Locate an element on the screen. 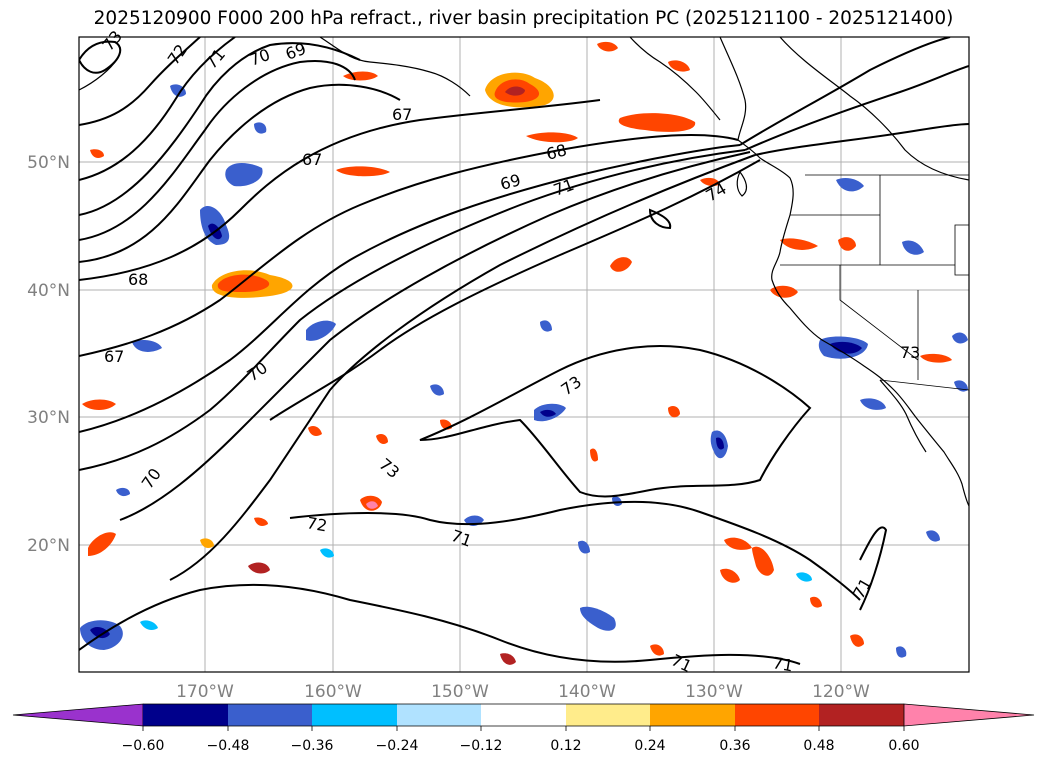 Image resolution: width=1047 pixels, height=765 pixels. longitude-labels: 170°W 160°W 150°W 140°W 130°W 120°W is located at coordinates (523, 692).